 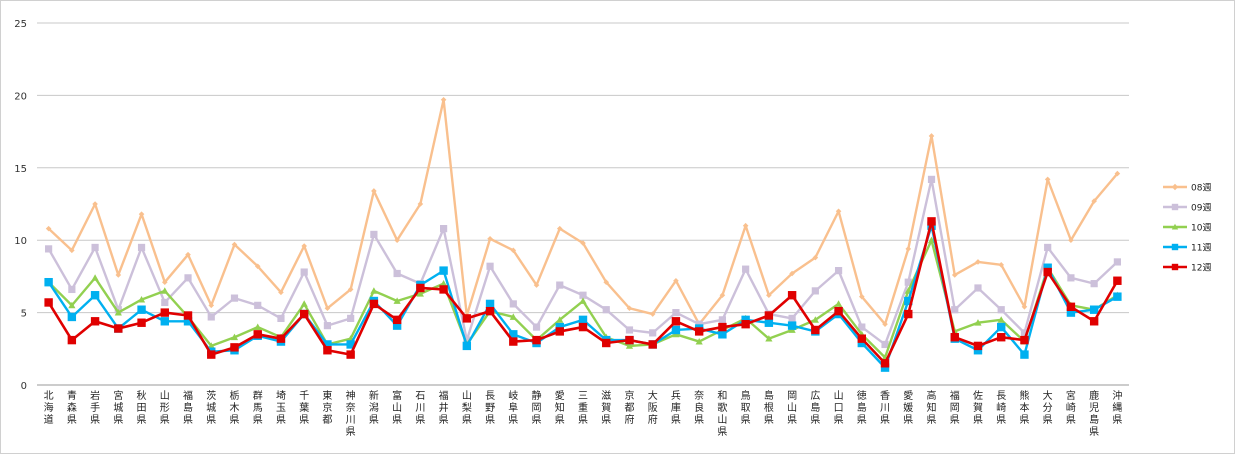 What do you see at coordinates (699, 407) in the screenshot?
I see `x-tick-label: 奈良県` at bounding box center [699, 407].